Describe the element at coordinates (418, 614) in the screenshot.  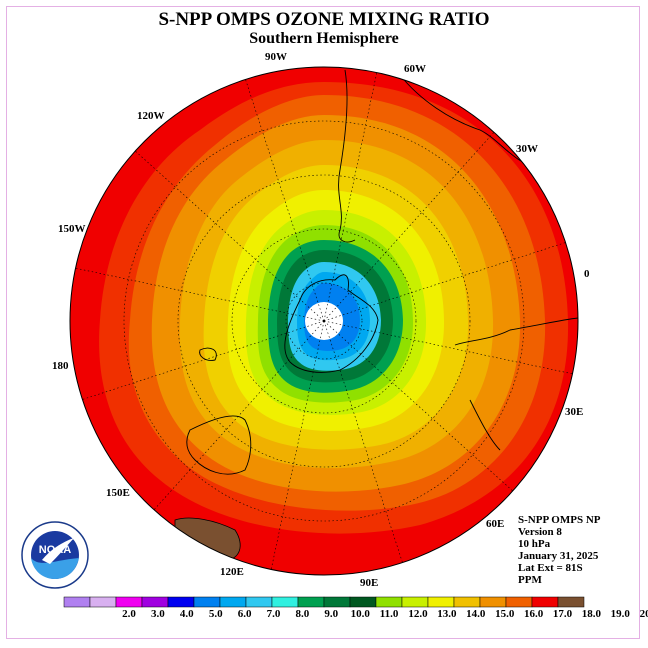
I see `colorbar-tick-label: 12.0` at that location.